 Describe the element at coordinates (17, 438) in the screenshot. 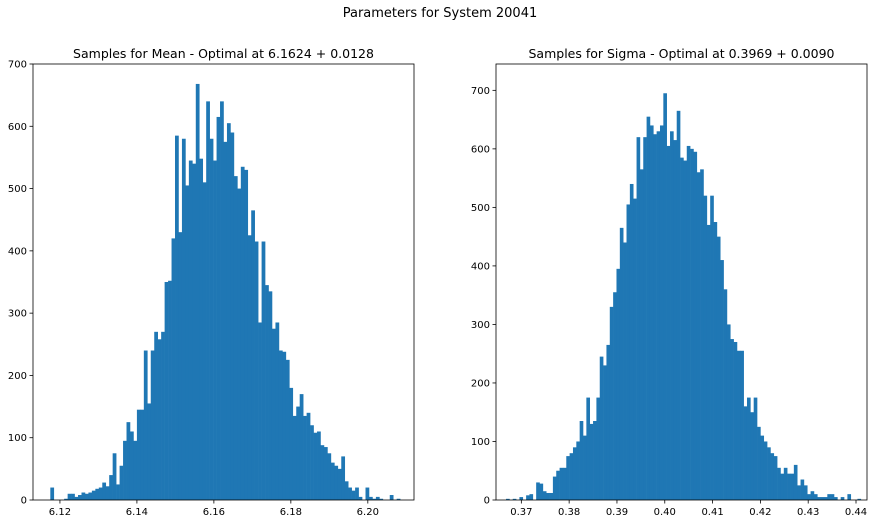

I see `y-tick-label: 100` at that location.